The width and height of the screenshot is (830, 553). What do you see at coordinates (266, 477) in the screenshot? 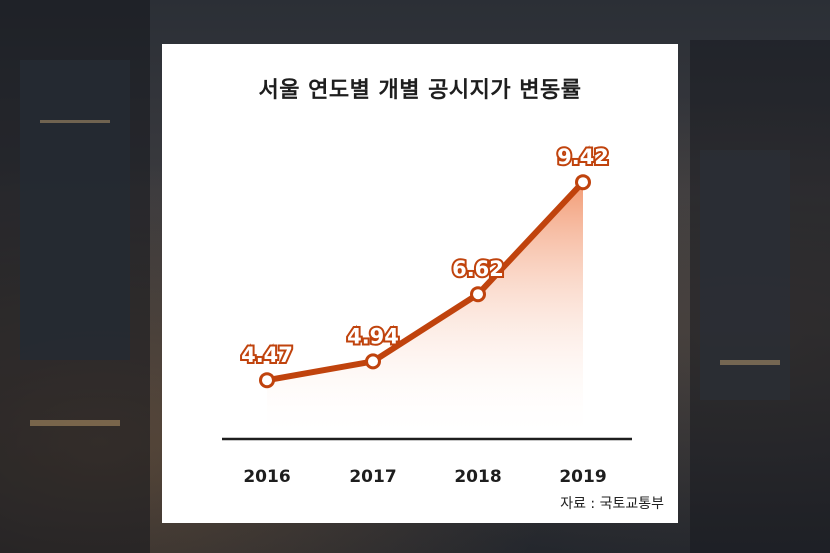
I see `x-tick-label: 2016` at bounding box center [266, 477].